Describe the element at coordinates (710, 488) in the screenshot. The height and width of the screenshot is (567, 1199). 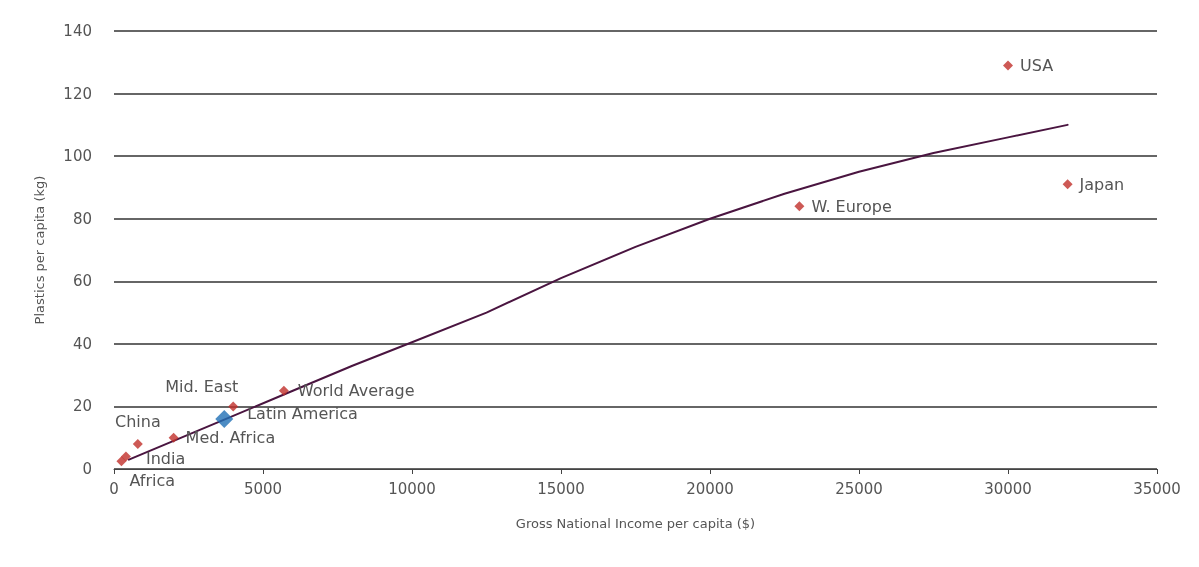
I see `x-tick-label: 20000` at that location.